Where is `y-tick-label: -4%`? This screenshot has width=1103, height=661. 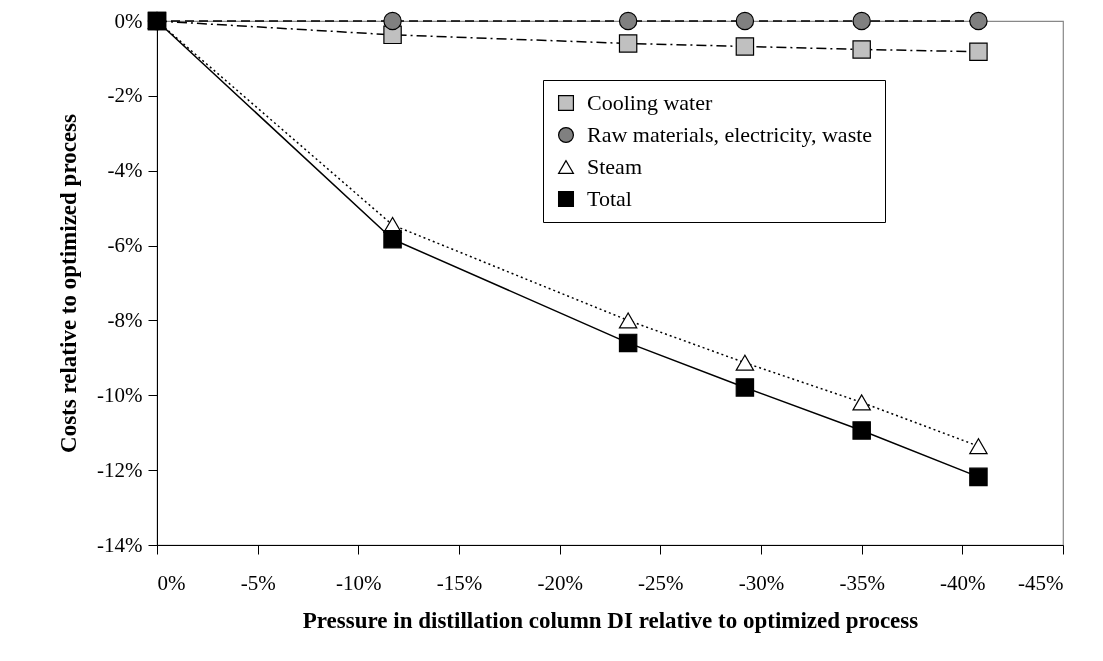 y-tick-label: -4% is located at coordinates (125, 170).